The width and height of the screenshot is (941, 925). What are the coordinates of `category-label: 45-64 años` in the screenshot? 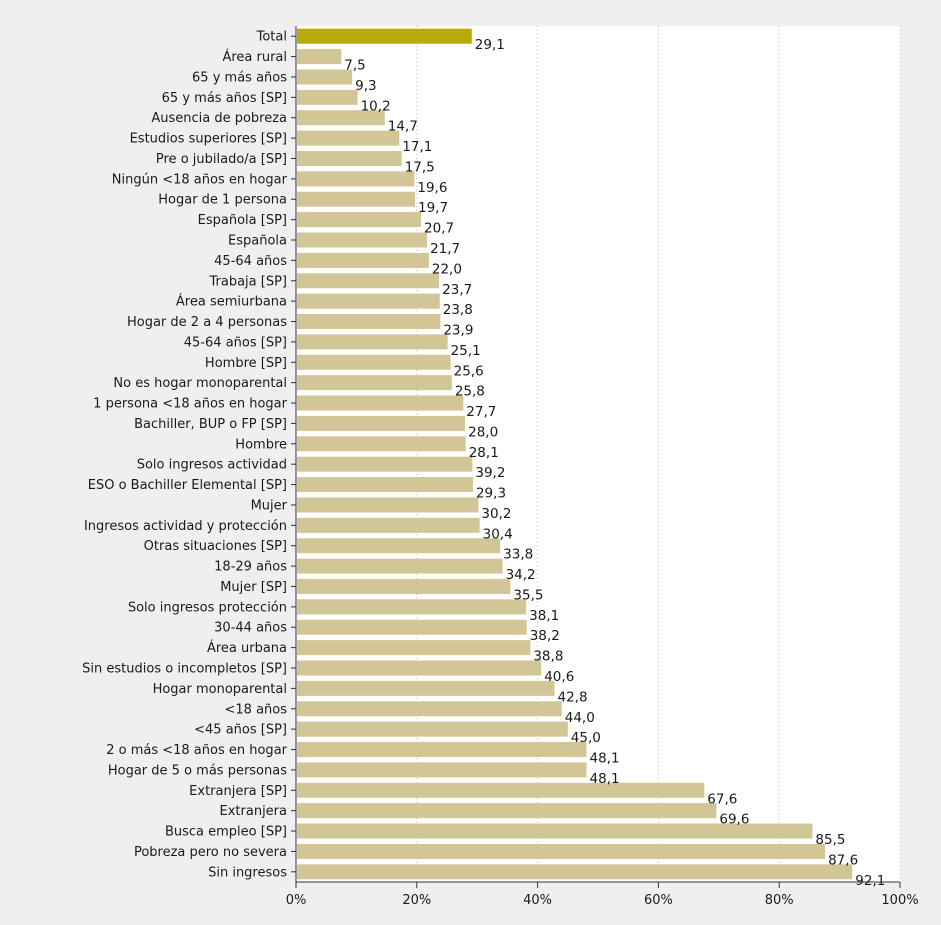 It's located at (250, 261).